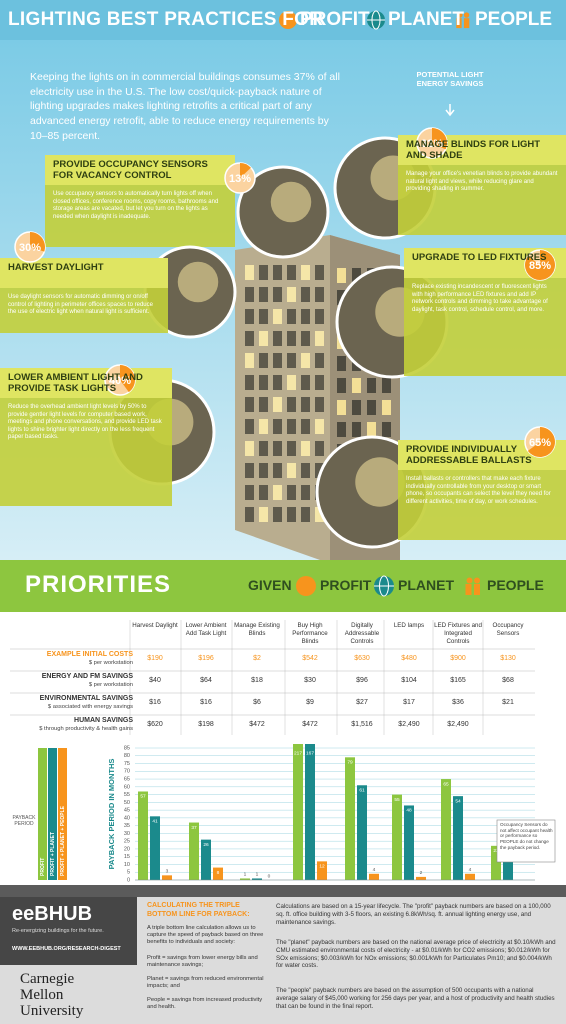 This screenshot has width=566, height=1024. I want to click on y-tick-label: 20, so click(127, 849).